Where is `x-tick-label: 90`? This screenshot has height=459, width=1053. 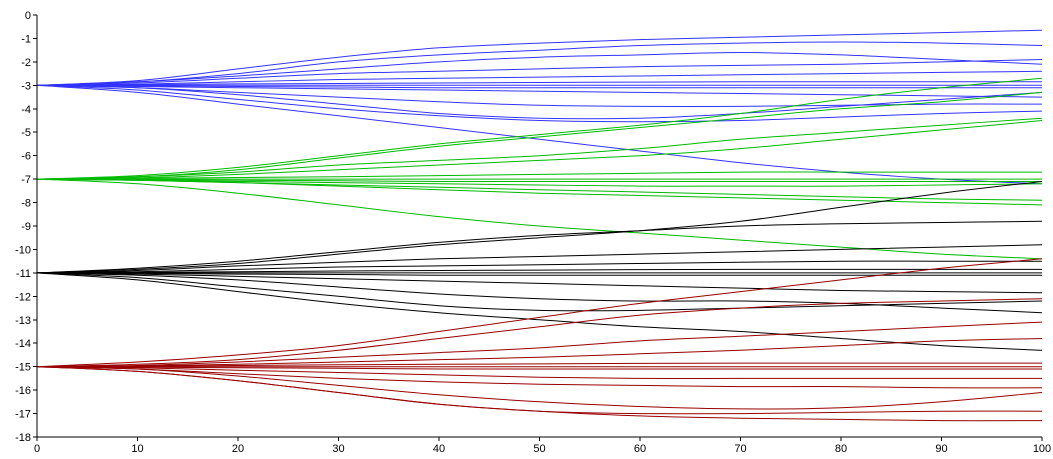 x-tick-label: 90 is located at coordinates (941, 449).